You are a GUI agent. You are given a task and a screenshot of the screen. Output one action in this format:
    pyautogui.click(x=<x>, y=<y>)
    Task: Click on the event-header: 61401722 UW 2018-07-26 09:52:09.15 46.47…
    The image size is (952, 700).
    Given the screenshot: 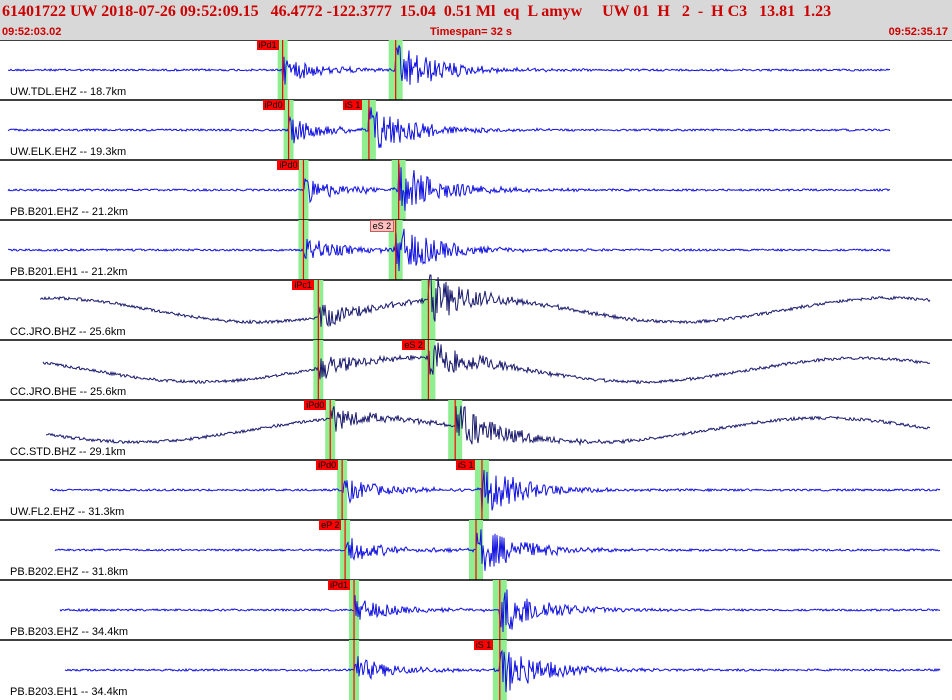 What is the action you would take?
    pyautogui.click(x=476, y=20)
    